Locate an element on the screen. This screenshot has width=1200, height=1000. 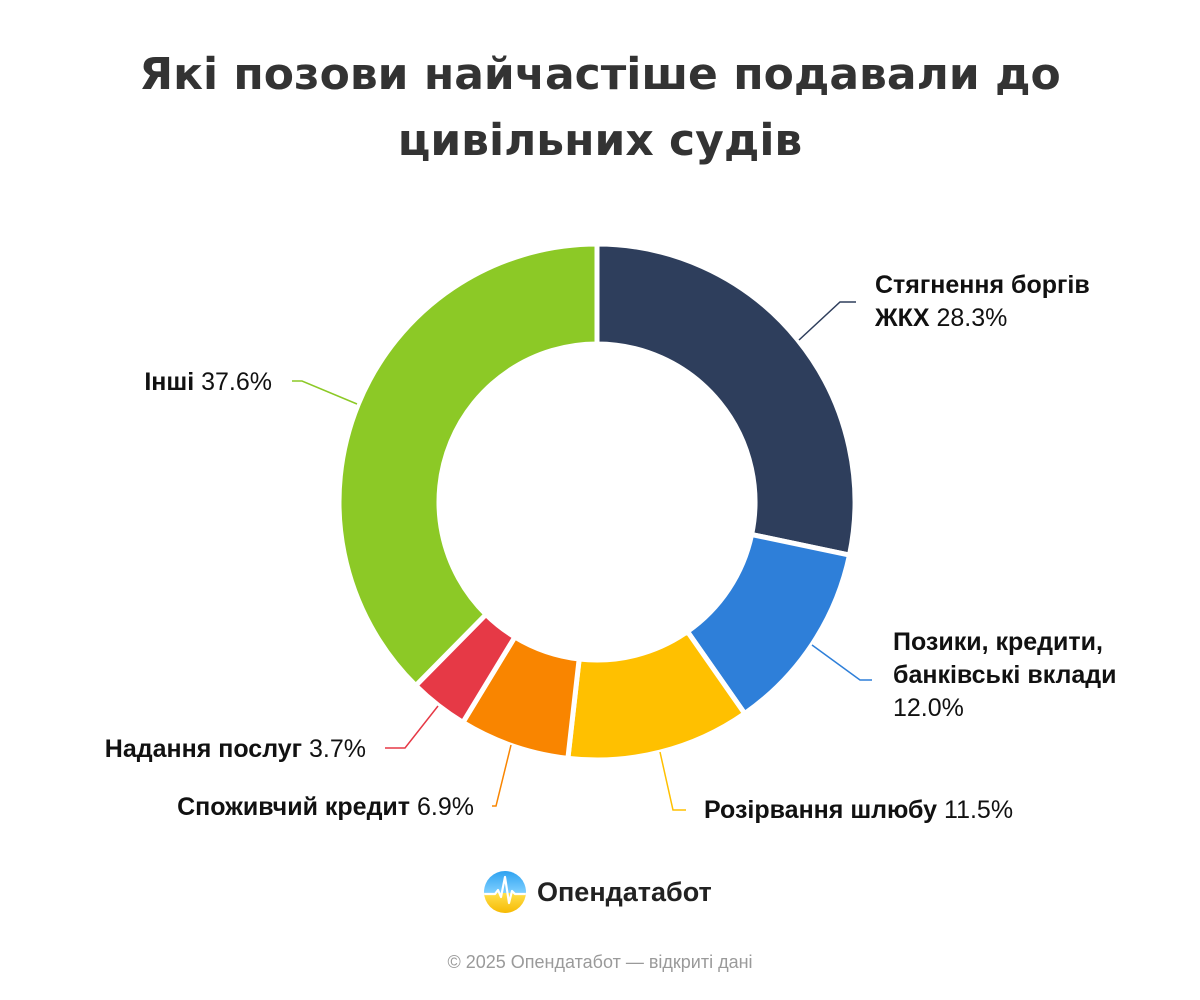
slice-label-3: Розірвання шлюбу 11.5% is located at coordinates (858, 810).